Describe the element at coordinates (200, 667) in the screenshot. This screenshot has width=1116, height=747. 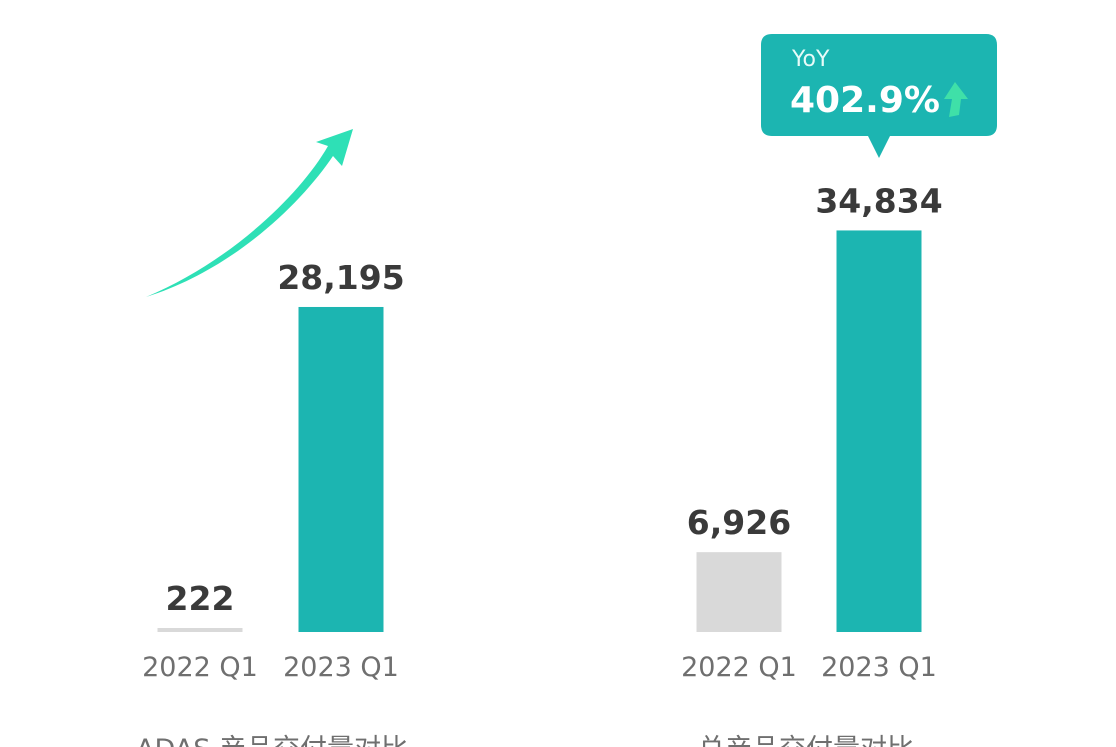
I see `category-label-adas-2022-q1: 2022 Q1` at that location.